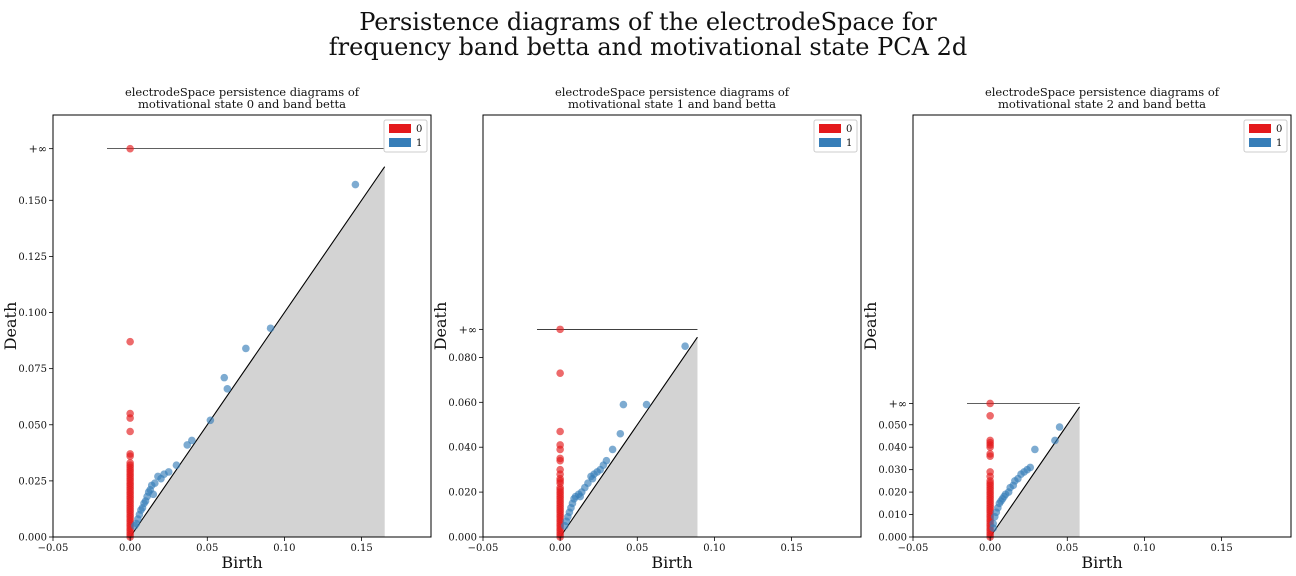 The height and width of the screenshot is (576, 1296). Describe the element at coordinates (1102, 104) in the screenshot. I see `panel-title-line-2: motivational state 2 and band betta` at that location.